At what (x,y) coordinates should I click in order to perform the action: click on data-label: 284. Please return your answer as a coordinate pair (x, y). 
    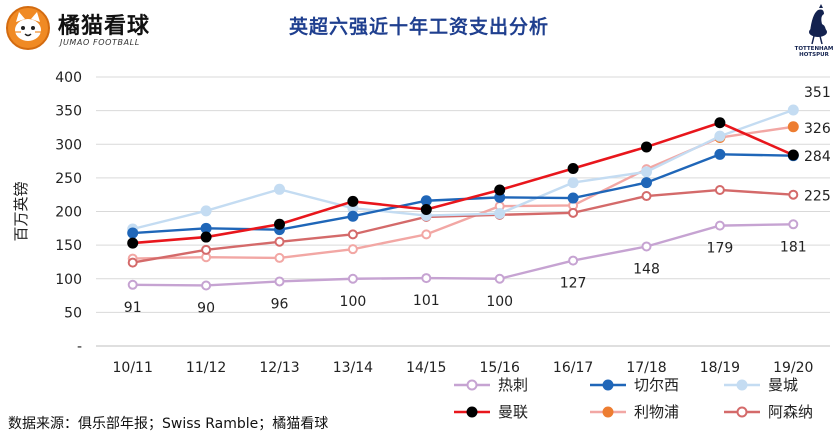
    Looking at the image, I should click on (817, 157).